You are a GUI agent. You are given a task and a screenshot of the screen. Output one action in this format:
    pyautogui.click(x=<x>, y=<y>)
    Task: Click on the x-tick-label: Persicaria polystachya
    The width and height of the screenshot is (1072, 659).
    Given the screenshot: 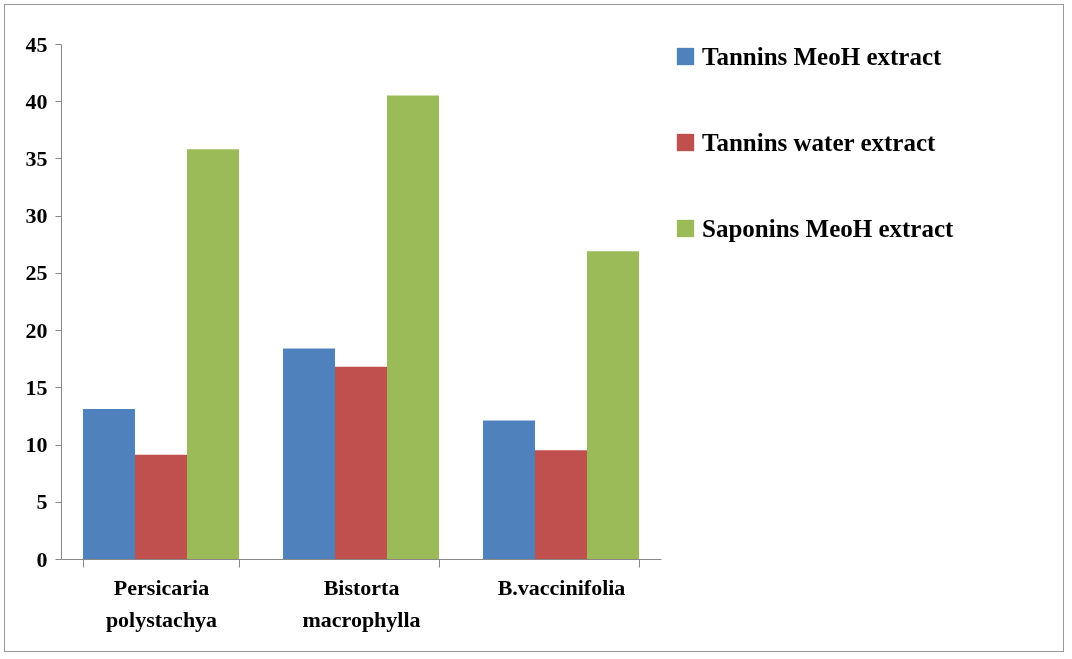 What is the action you would take?
    pyautogui.click(x=161, y=603)
    